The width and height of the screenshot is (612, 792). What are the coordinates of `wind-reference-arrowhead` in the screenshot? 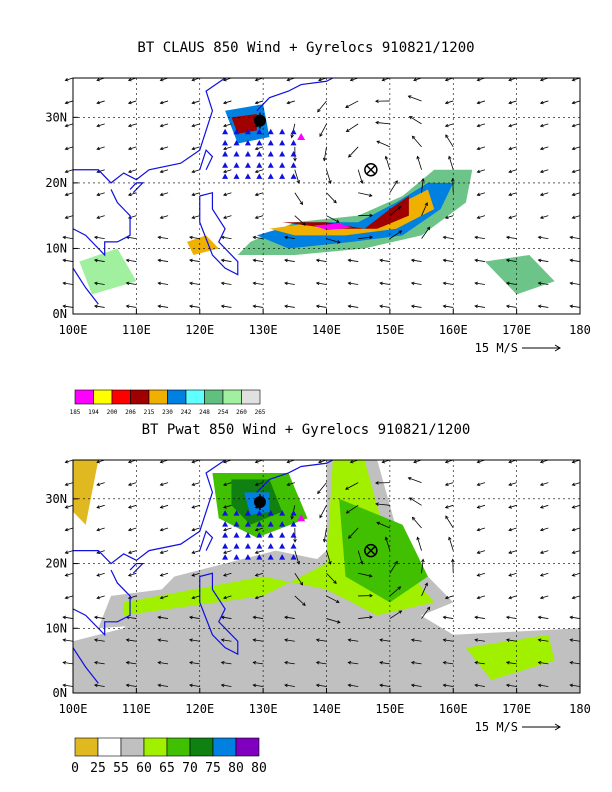 It's located at (557, 727).